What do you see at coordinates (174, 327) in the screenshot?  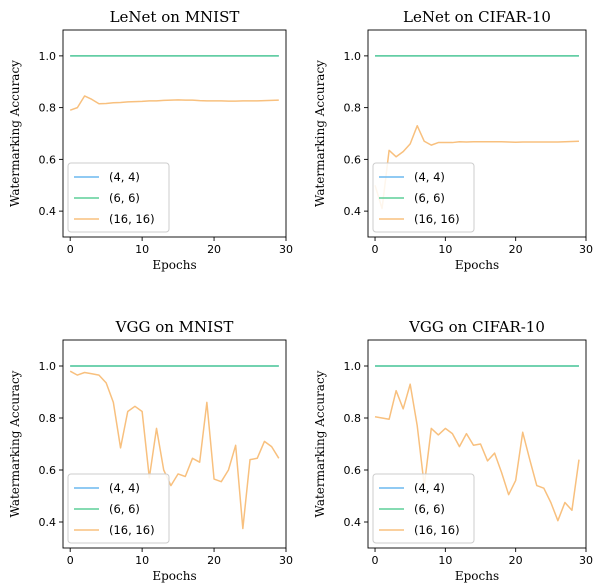 I see `chart-title: VGG on MNIST` at bounding box center [174, 327].